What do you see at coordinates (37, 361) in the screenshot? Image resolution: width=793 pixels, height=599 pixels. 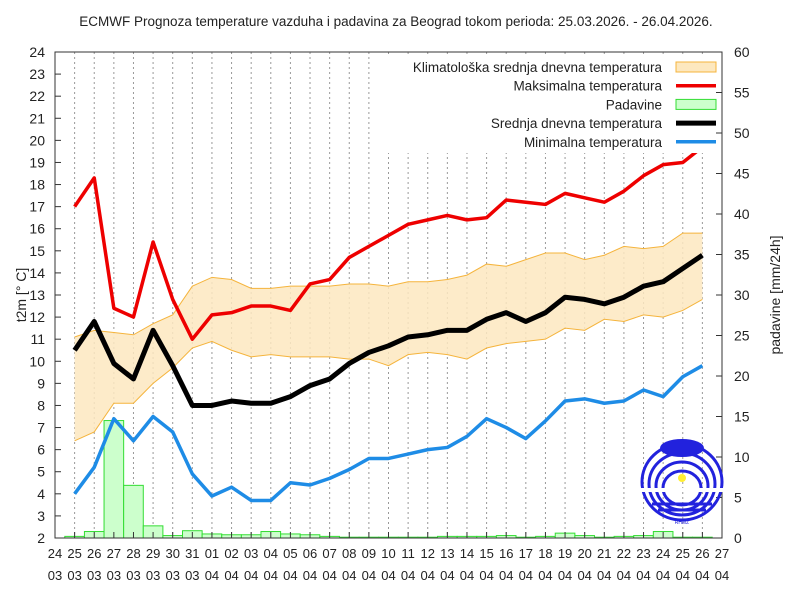 I see `y-tick-label: 10` at bounding box center [37, 361].